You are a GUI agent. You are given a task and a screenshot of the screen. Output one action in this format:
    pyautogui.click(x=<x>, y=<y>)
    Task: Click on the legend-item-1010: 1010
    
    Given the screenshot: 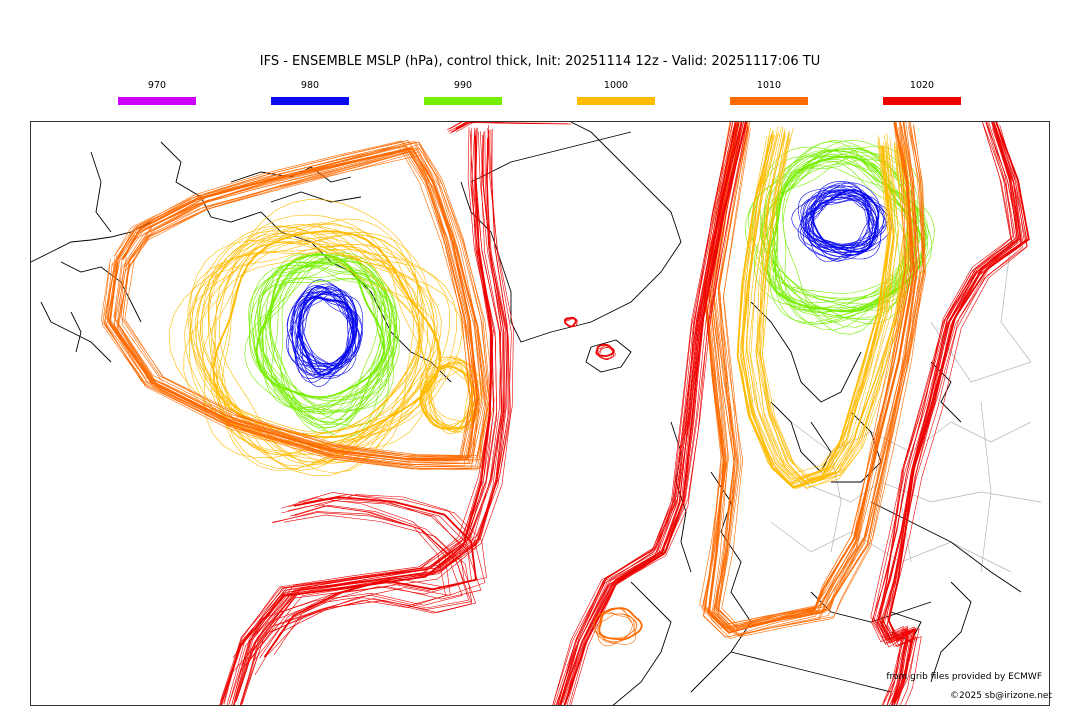 What is the action you would take?
    pyautogui.click(x=769, y=92)
    